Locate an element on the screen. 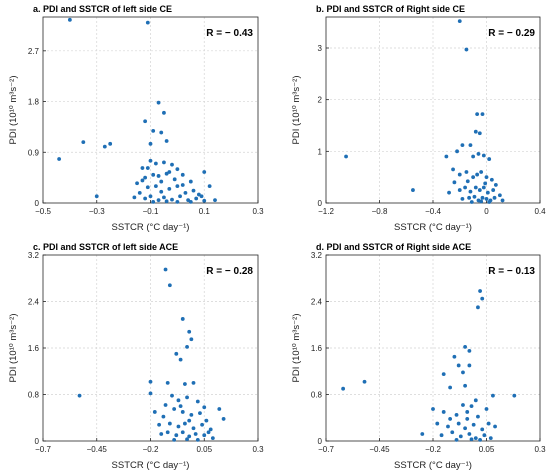  x-tick-label: −0.1 is located at coordinates (151, 211).